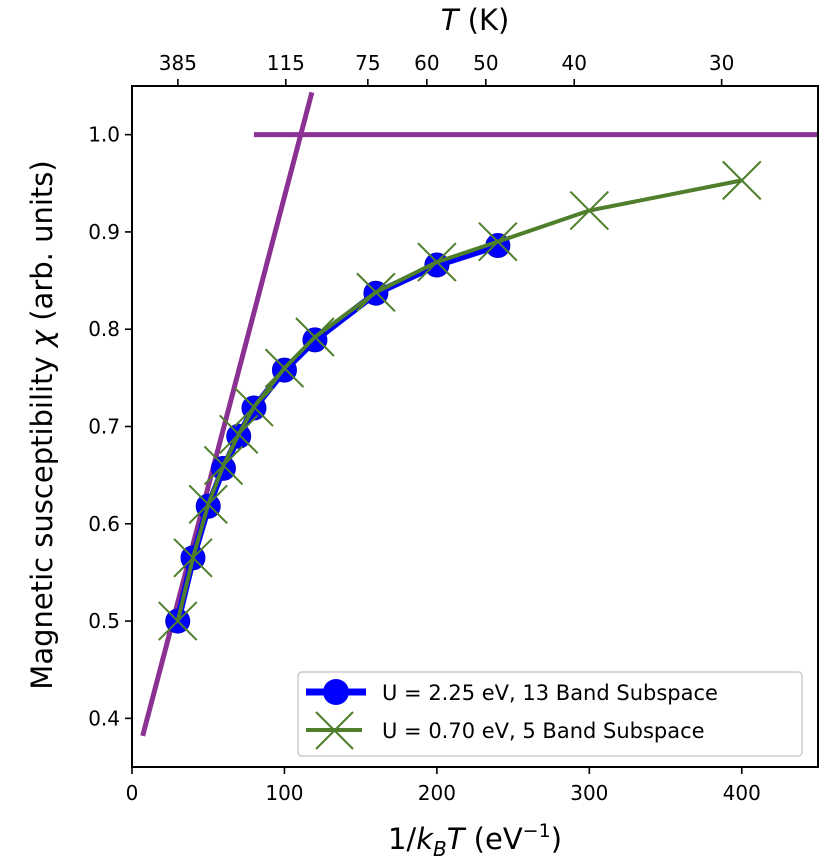  What do you see at coordinates (178, 63) in the screenshot?
I see `top-tick-label: 385` at bounding box center [178, 63].